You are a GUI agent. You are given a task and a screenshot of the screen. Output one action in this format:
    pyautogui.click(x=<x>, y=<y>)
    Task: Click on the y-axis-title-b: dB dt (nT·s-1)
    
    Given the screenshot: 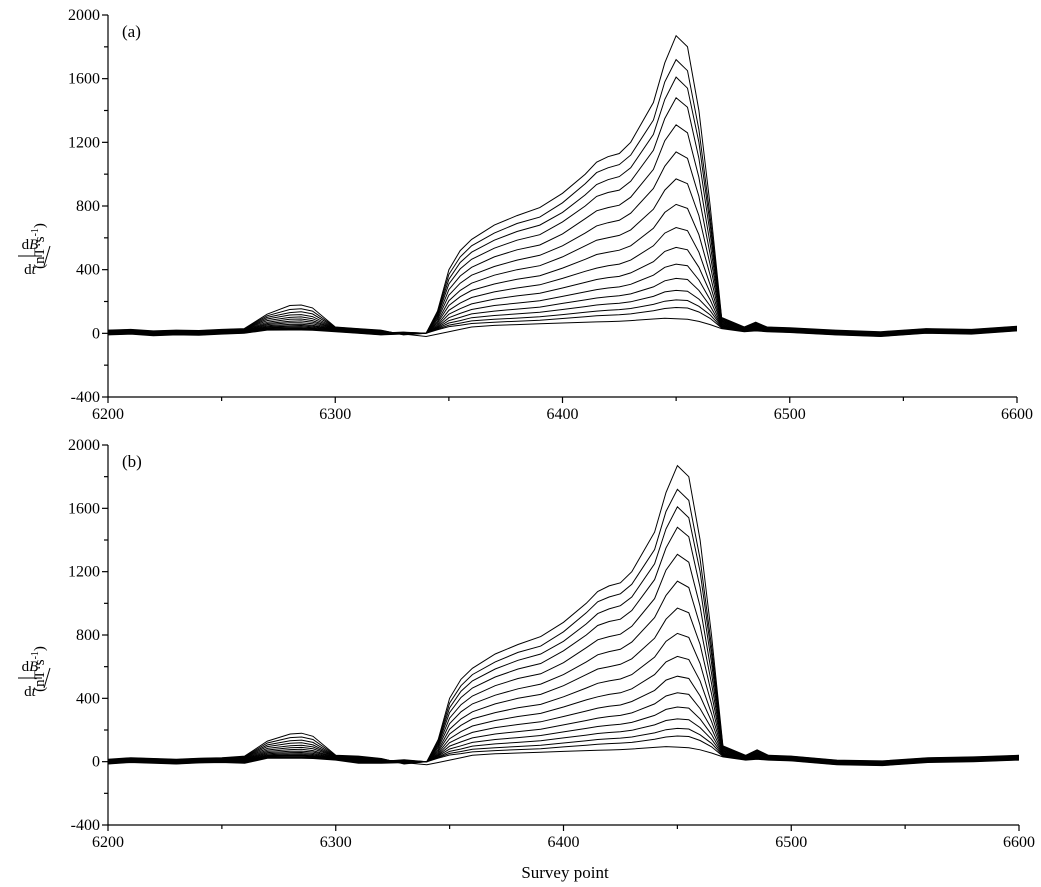 What is the action you would take?
    pyautogui.click(x=34, y=673)
    